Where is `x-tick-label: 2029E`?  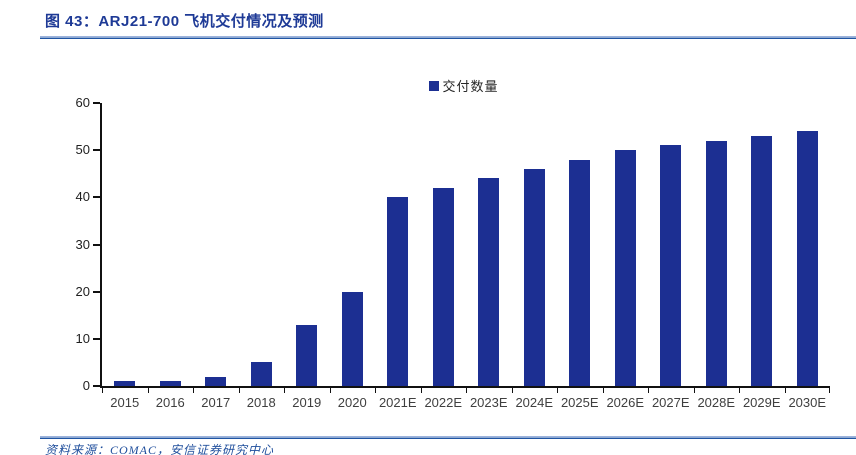
x-tick-label: 2029E is located at coordinates (761, 402).